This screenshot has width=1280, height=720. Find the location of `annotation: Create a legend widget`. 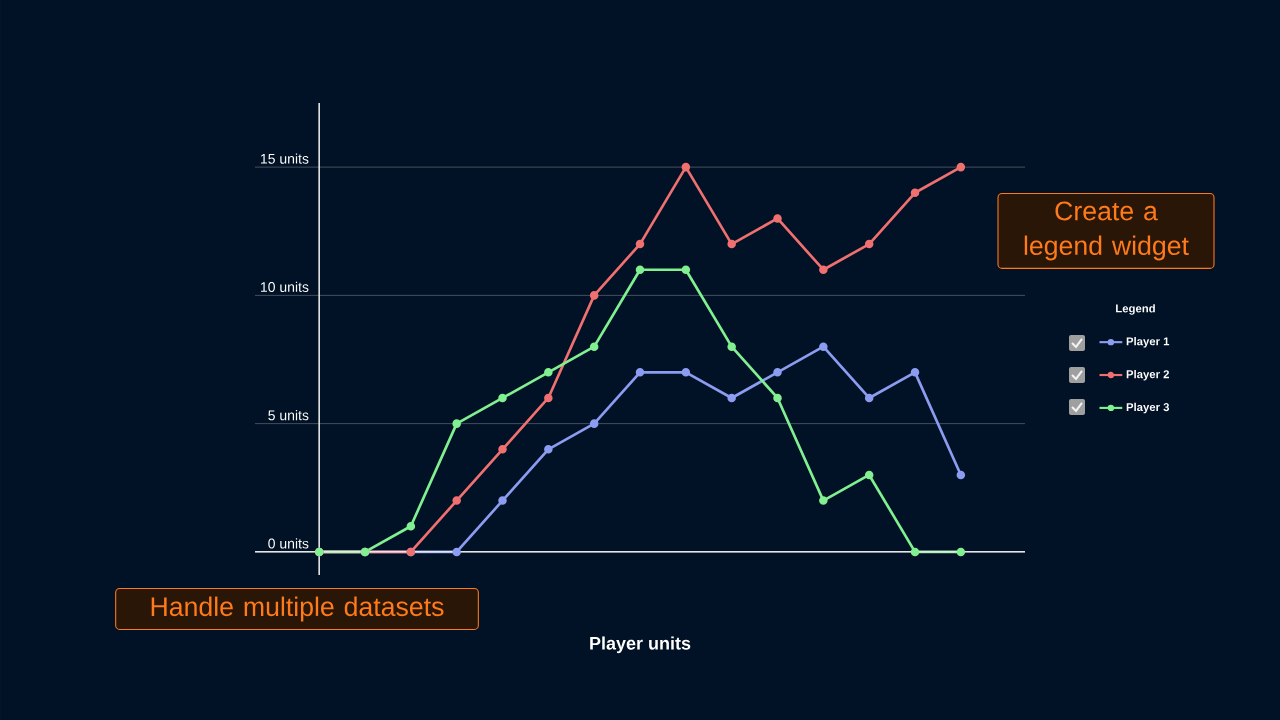

annotation: Create a legend widget is located at coordinates (1106, 231).